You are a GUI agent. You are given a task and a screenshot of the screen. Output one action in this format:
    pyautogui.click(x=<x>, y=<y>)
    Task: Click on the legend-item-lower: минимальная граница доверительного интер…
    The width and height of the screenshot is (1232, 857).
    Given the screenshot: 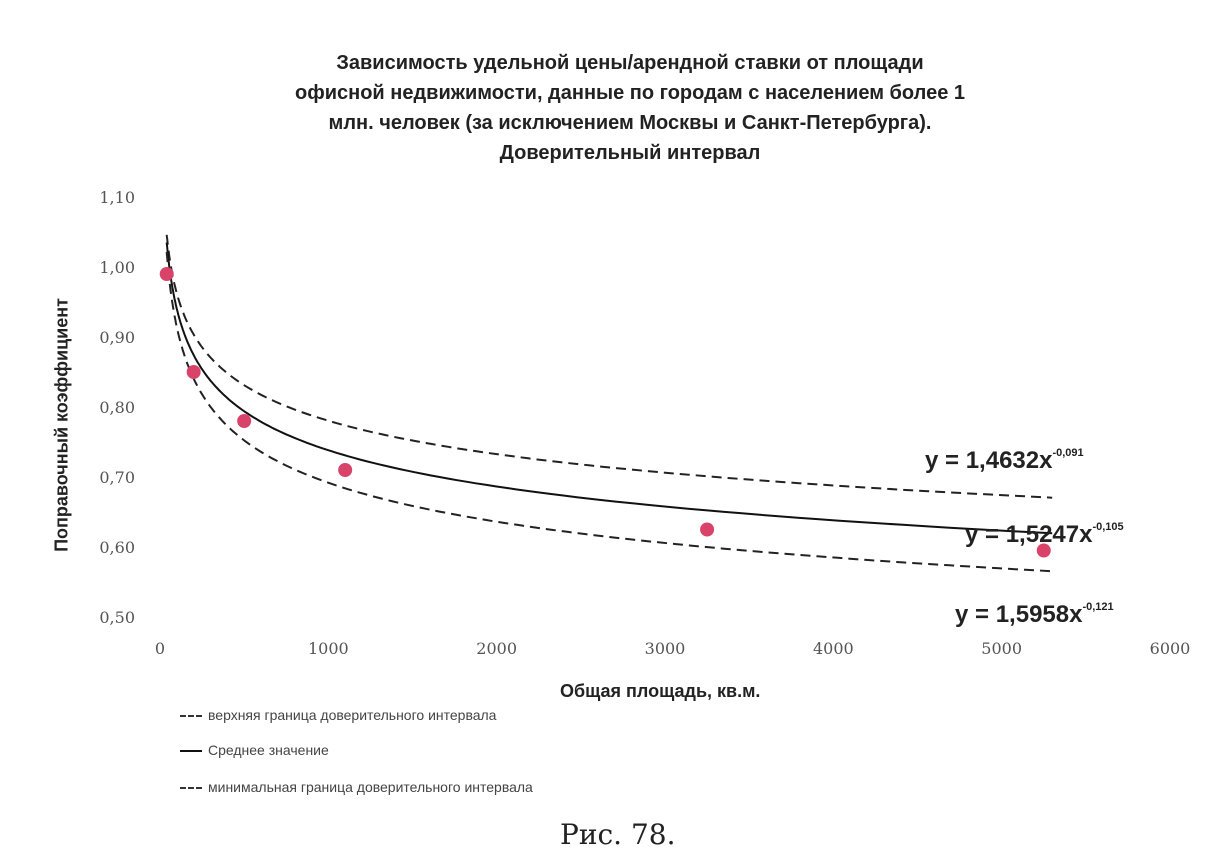 What is the action you would take?
    pyautogui.click(x=356, y=787)
    